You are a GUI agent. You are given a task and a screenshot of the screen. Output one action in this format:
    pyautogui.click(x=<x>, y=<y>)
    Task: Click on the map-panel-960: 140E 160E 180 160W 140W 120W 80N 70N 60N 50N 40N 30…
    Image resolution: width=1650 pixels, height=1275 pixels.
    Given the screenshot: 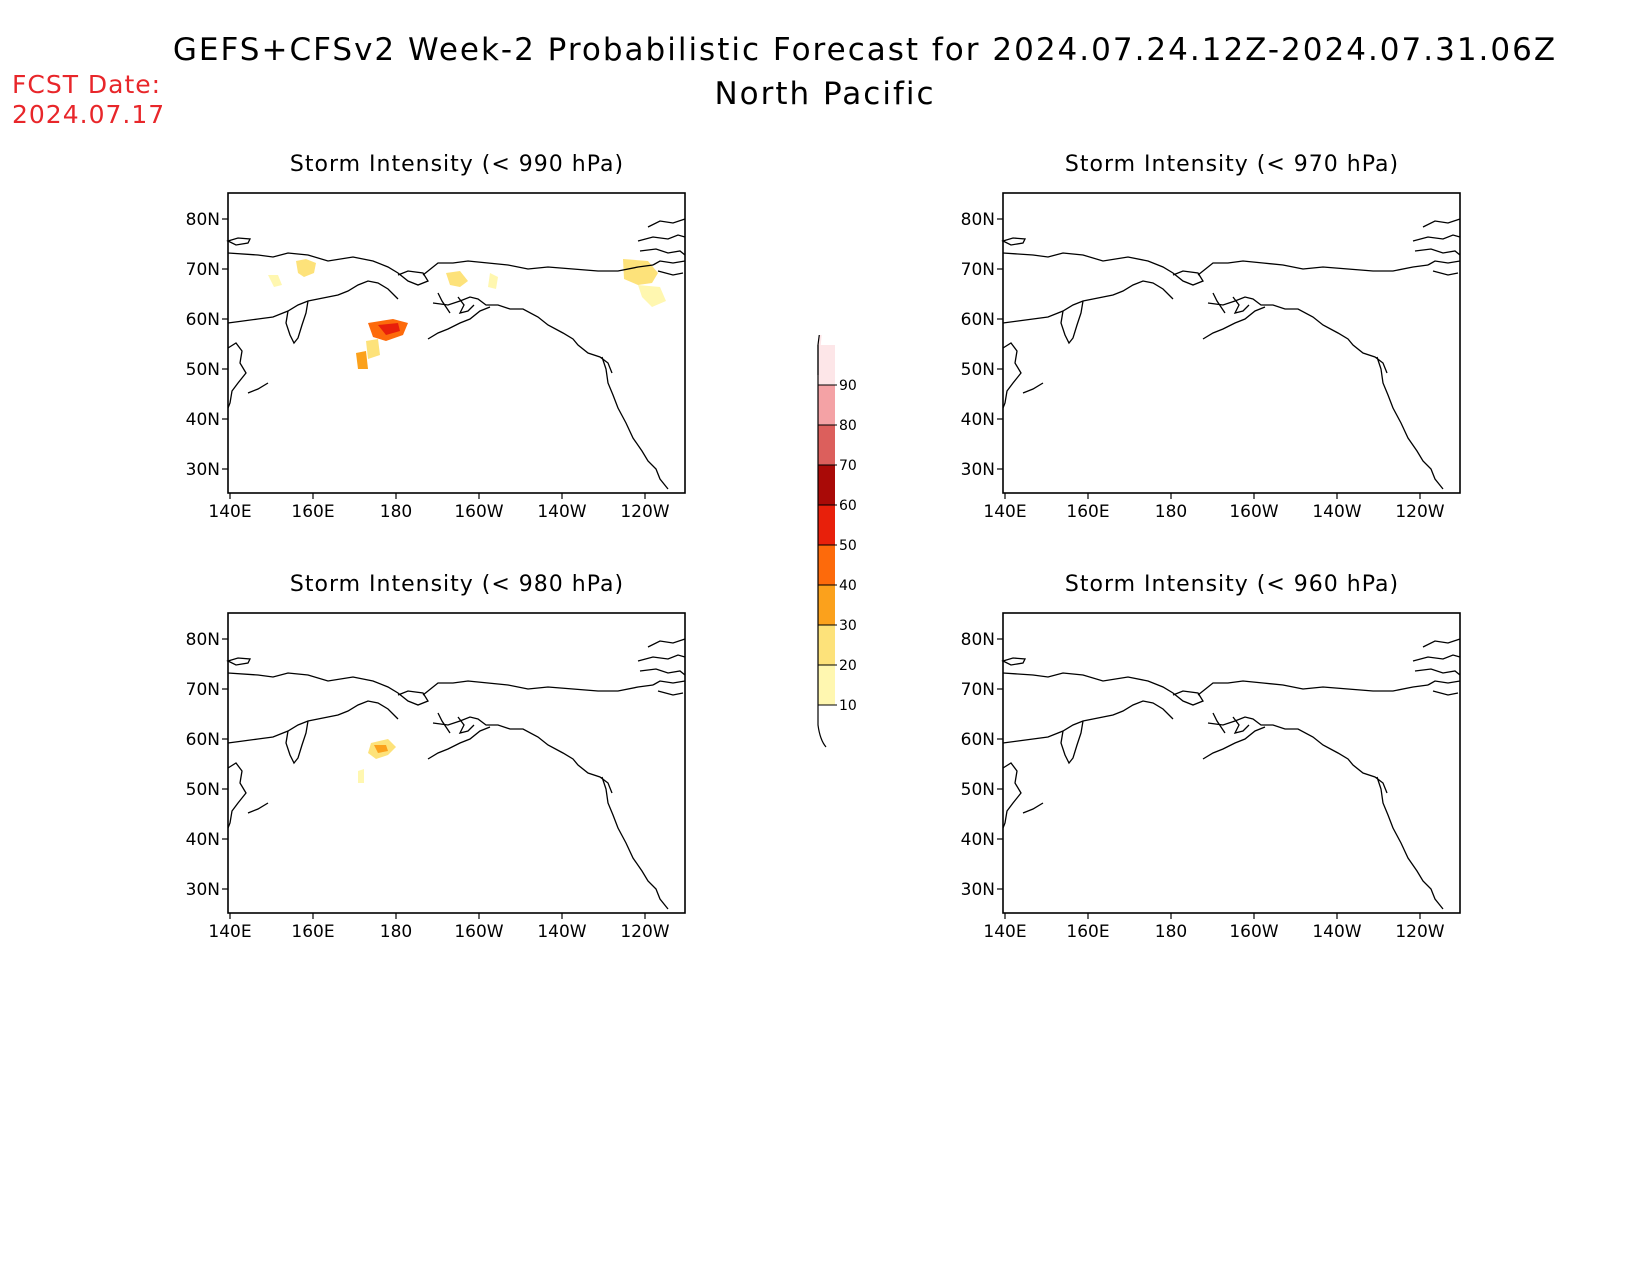 What is the action you would take?
    pyautogui.click(x=1211, y=777)
    